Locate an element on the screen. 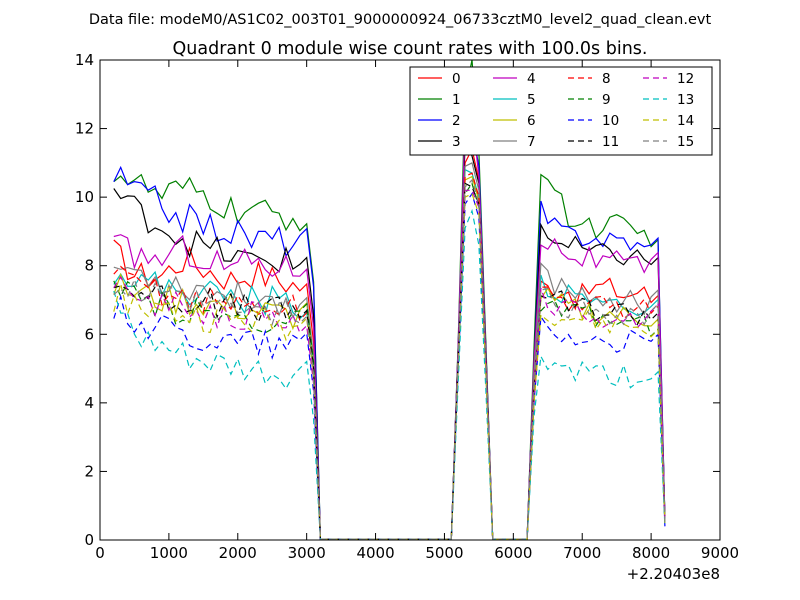 This screenshot has height=600, width=800. x-tick-label: 2000 is located at coordinates (238, 553).